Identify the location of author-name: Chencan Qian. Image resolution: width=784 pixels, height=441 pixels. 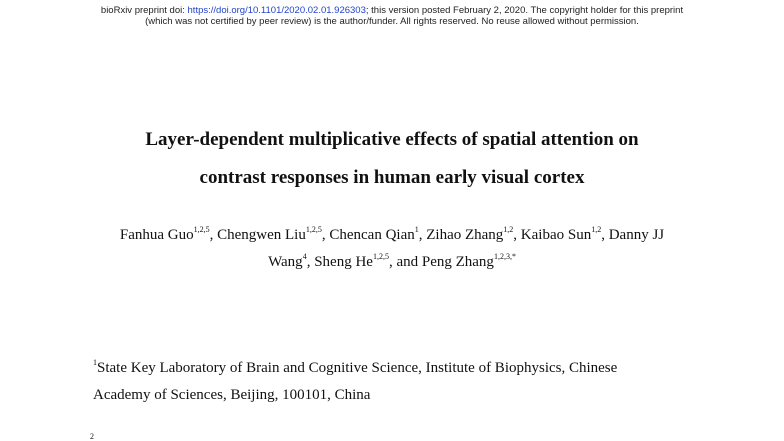
(372, 235).